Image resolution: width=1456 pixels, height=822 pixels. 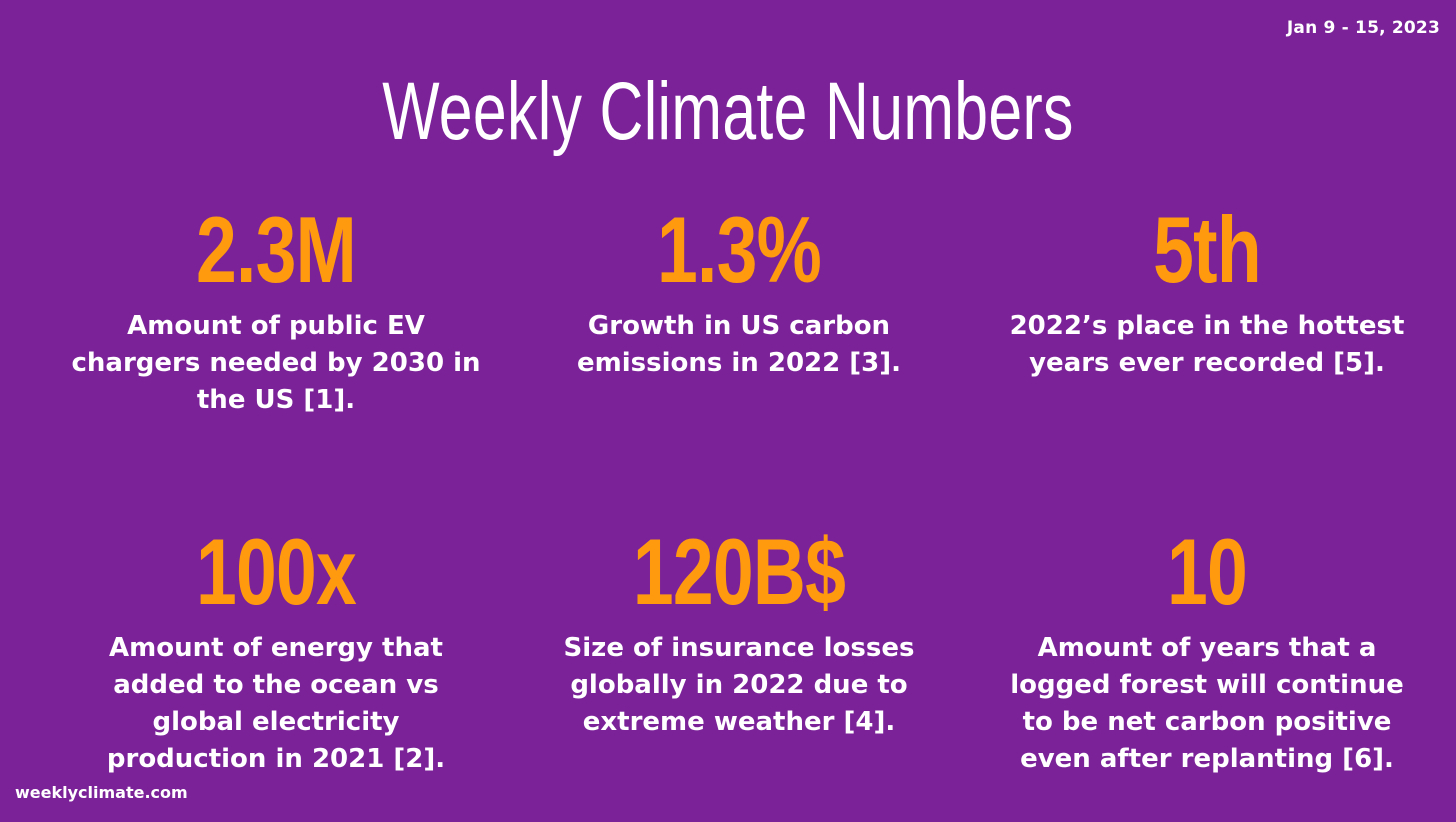 What do you see at coordinates (1363, 28) in the screenshot?
I see `date-range: Jan 9 - 15, 2023` at bounding box center [1363, 28].